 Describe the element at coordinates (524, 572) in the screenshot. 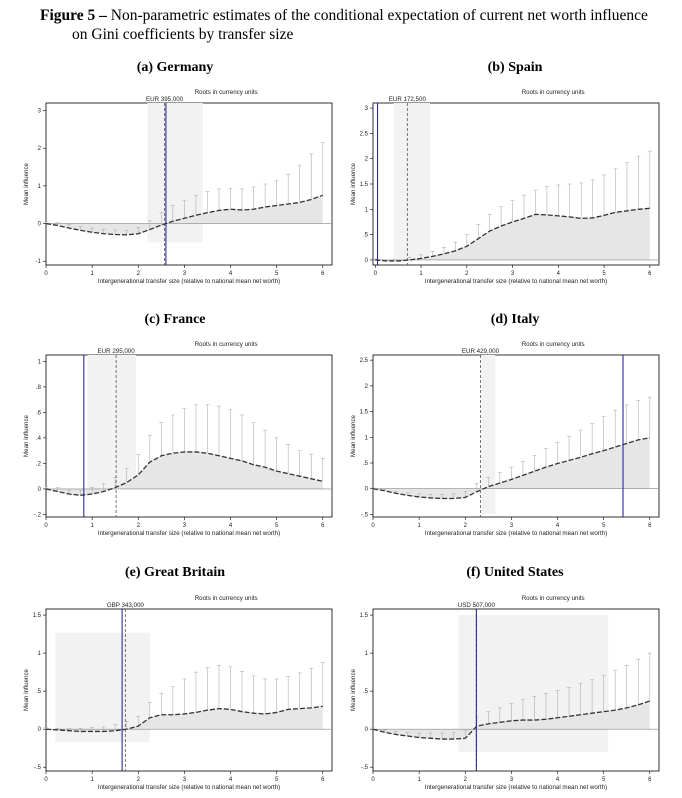

I see `panel-country: United States` at that location.